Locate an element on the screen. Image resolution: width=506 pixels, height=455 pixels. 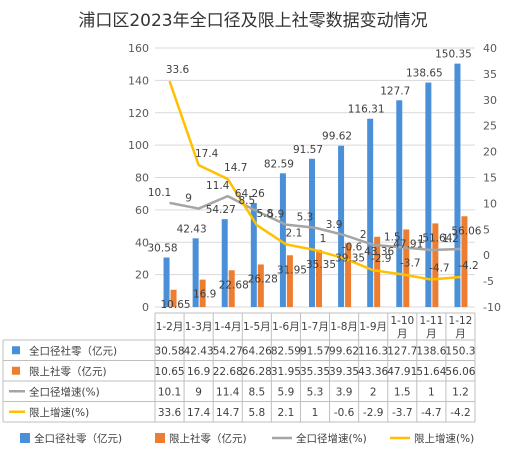
table-category: 1-10 is located at coordinates (402, 321).